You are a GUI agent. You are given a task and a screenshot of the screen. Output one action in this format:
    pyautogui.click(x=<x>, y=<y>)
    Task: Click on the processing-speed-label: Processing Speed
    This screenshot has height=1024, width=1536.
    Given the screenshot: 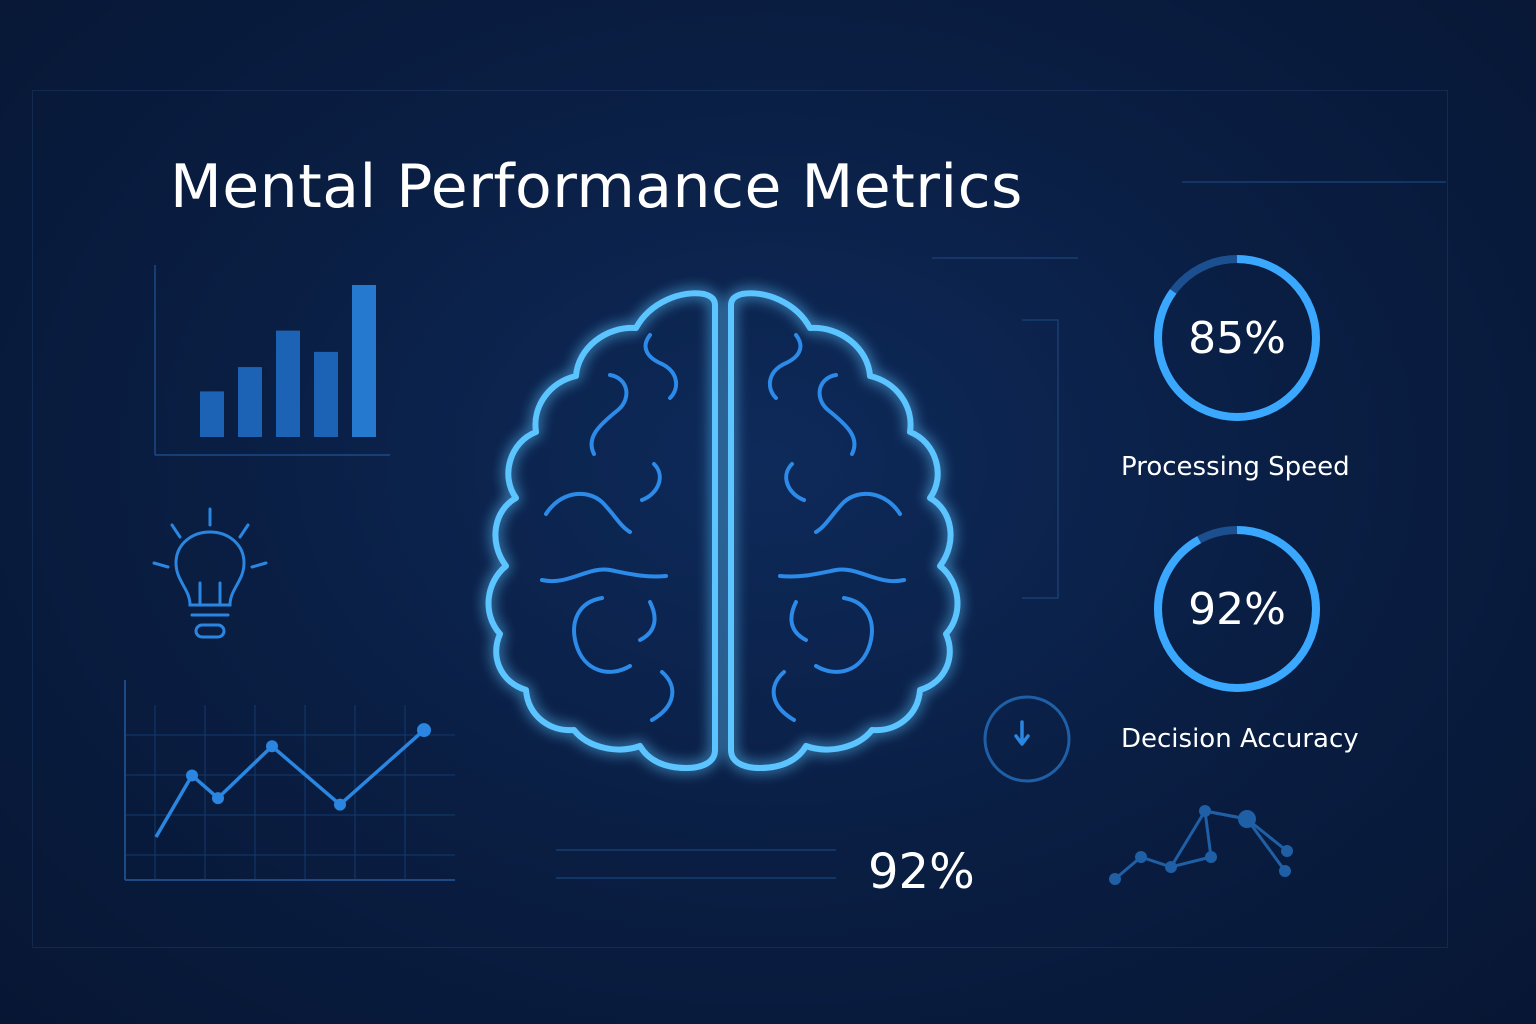 What is the action you would take?
    pyautogui.click(x=1235, y=467)
    